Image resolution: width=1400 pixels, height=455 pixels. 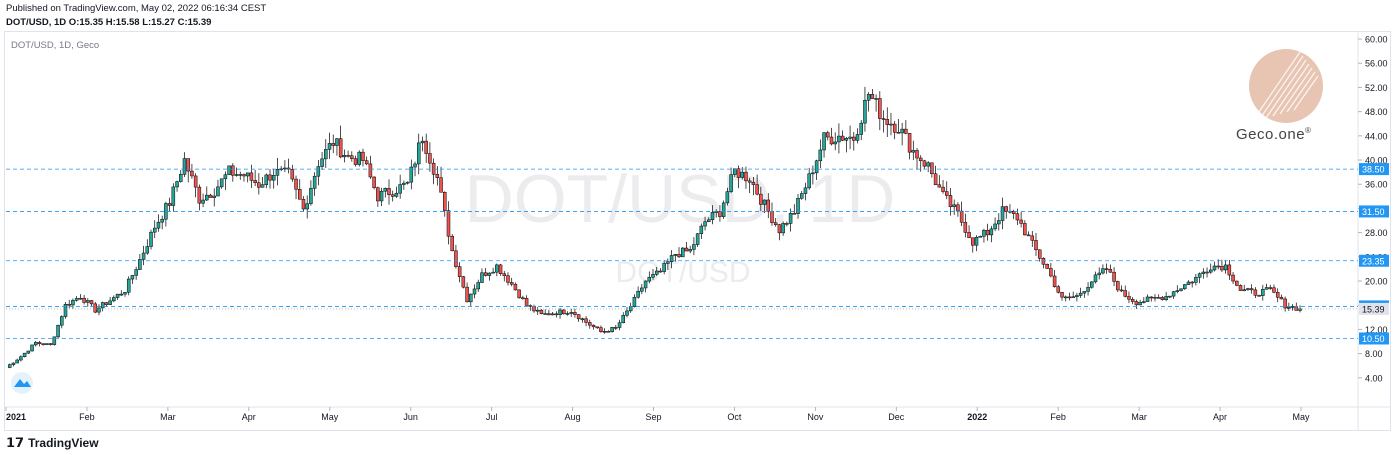 What do you see at coordinates (1374, 378) in the screenshot?
I see `y-tick-label: 4.00` at bounding box center [1374, 378].